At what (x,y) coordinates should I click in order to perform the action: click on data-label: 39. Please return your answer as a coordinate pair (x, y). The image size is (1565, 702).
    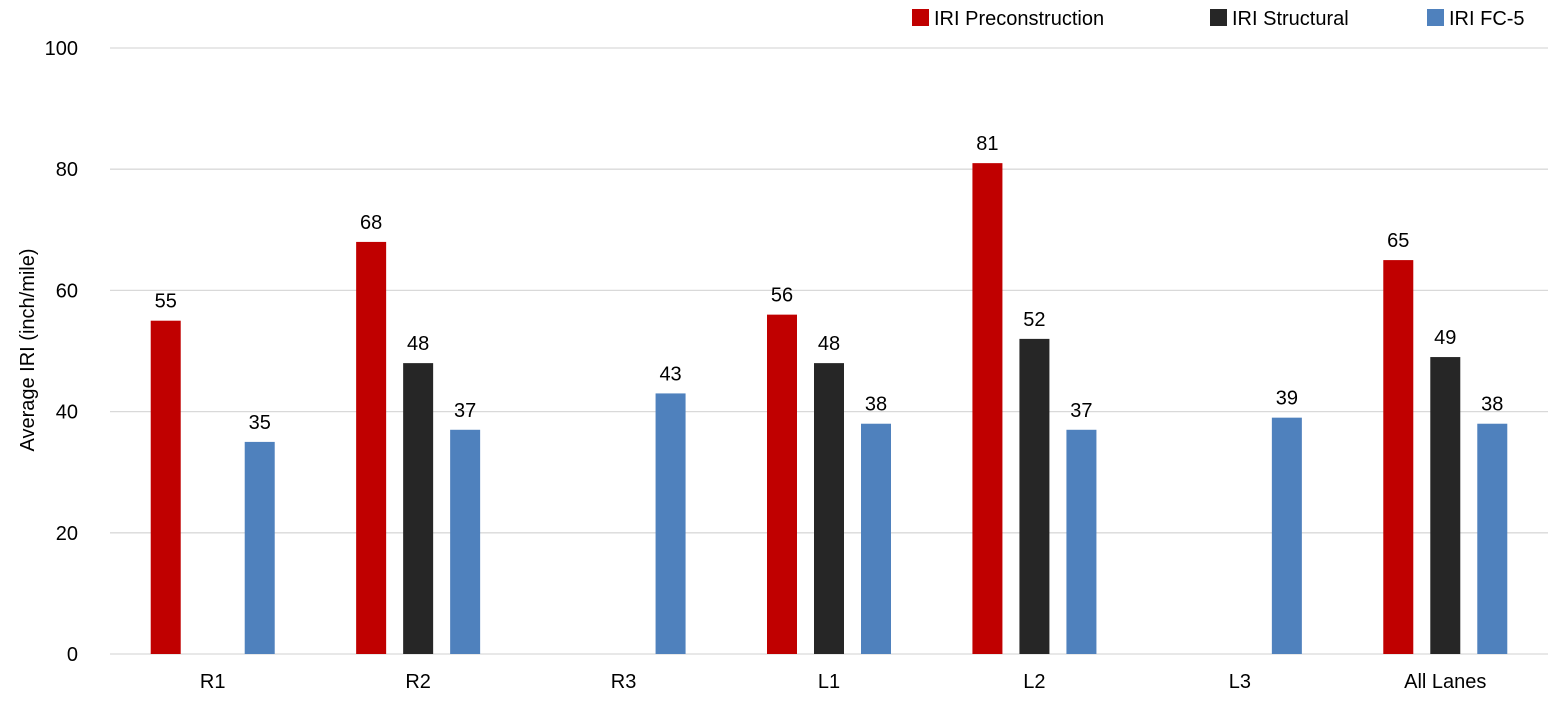
    Looking at the image, I should click on (1287, 399).